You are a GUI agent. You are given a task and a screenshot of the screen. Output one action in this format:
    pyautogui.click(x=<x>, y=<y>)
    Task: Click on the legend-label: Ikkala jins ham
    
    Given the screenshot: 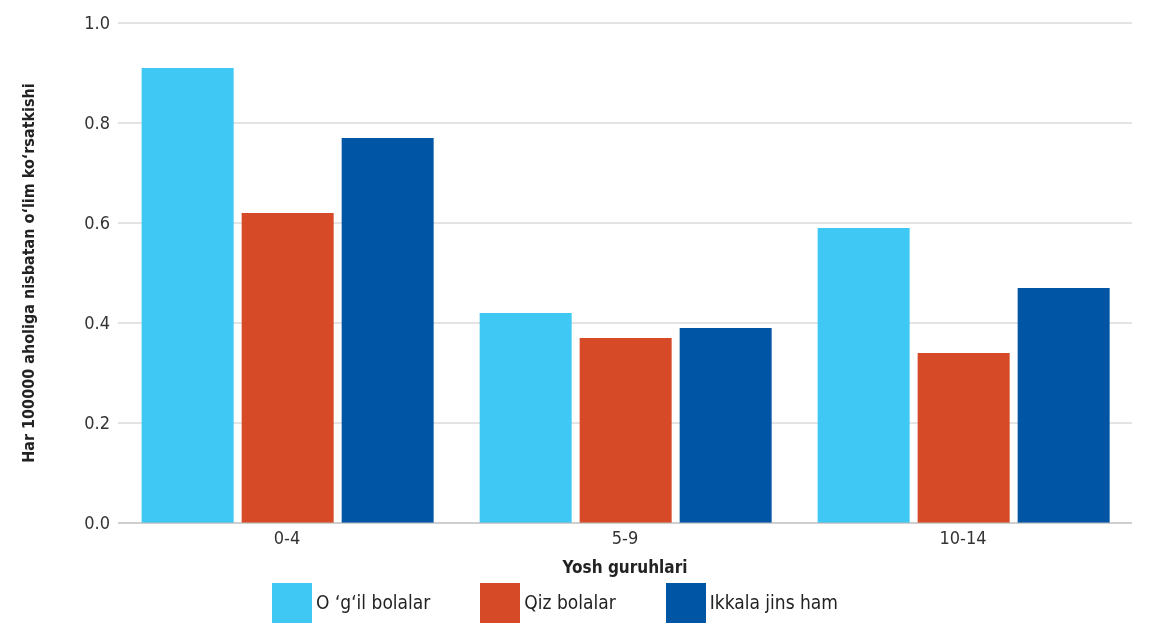 What is the action you would take?
    pyautogui.click(x=773, y=601)
    